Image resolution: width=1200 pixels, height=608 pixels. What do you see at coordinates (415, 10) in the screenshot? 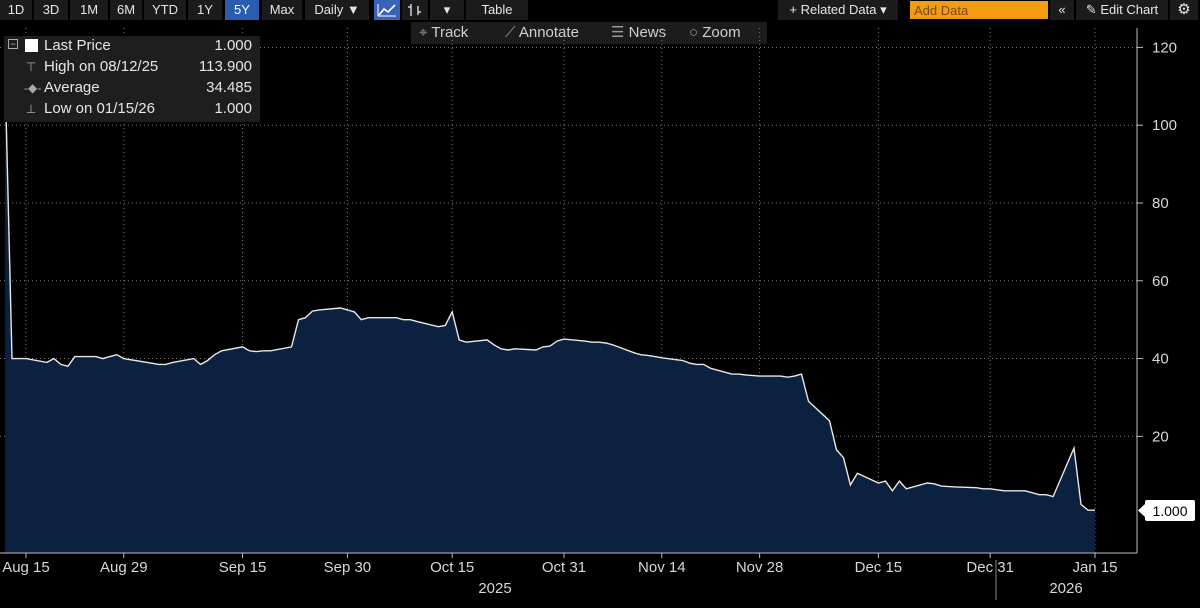
I see `bar-chart-icon` at bounding box center [415, 10].